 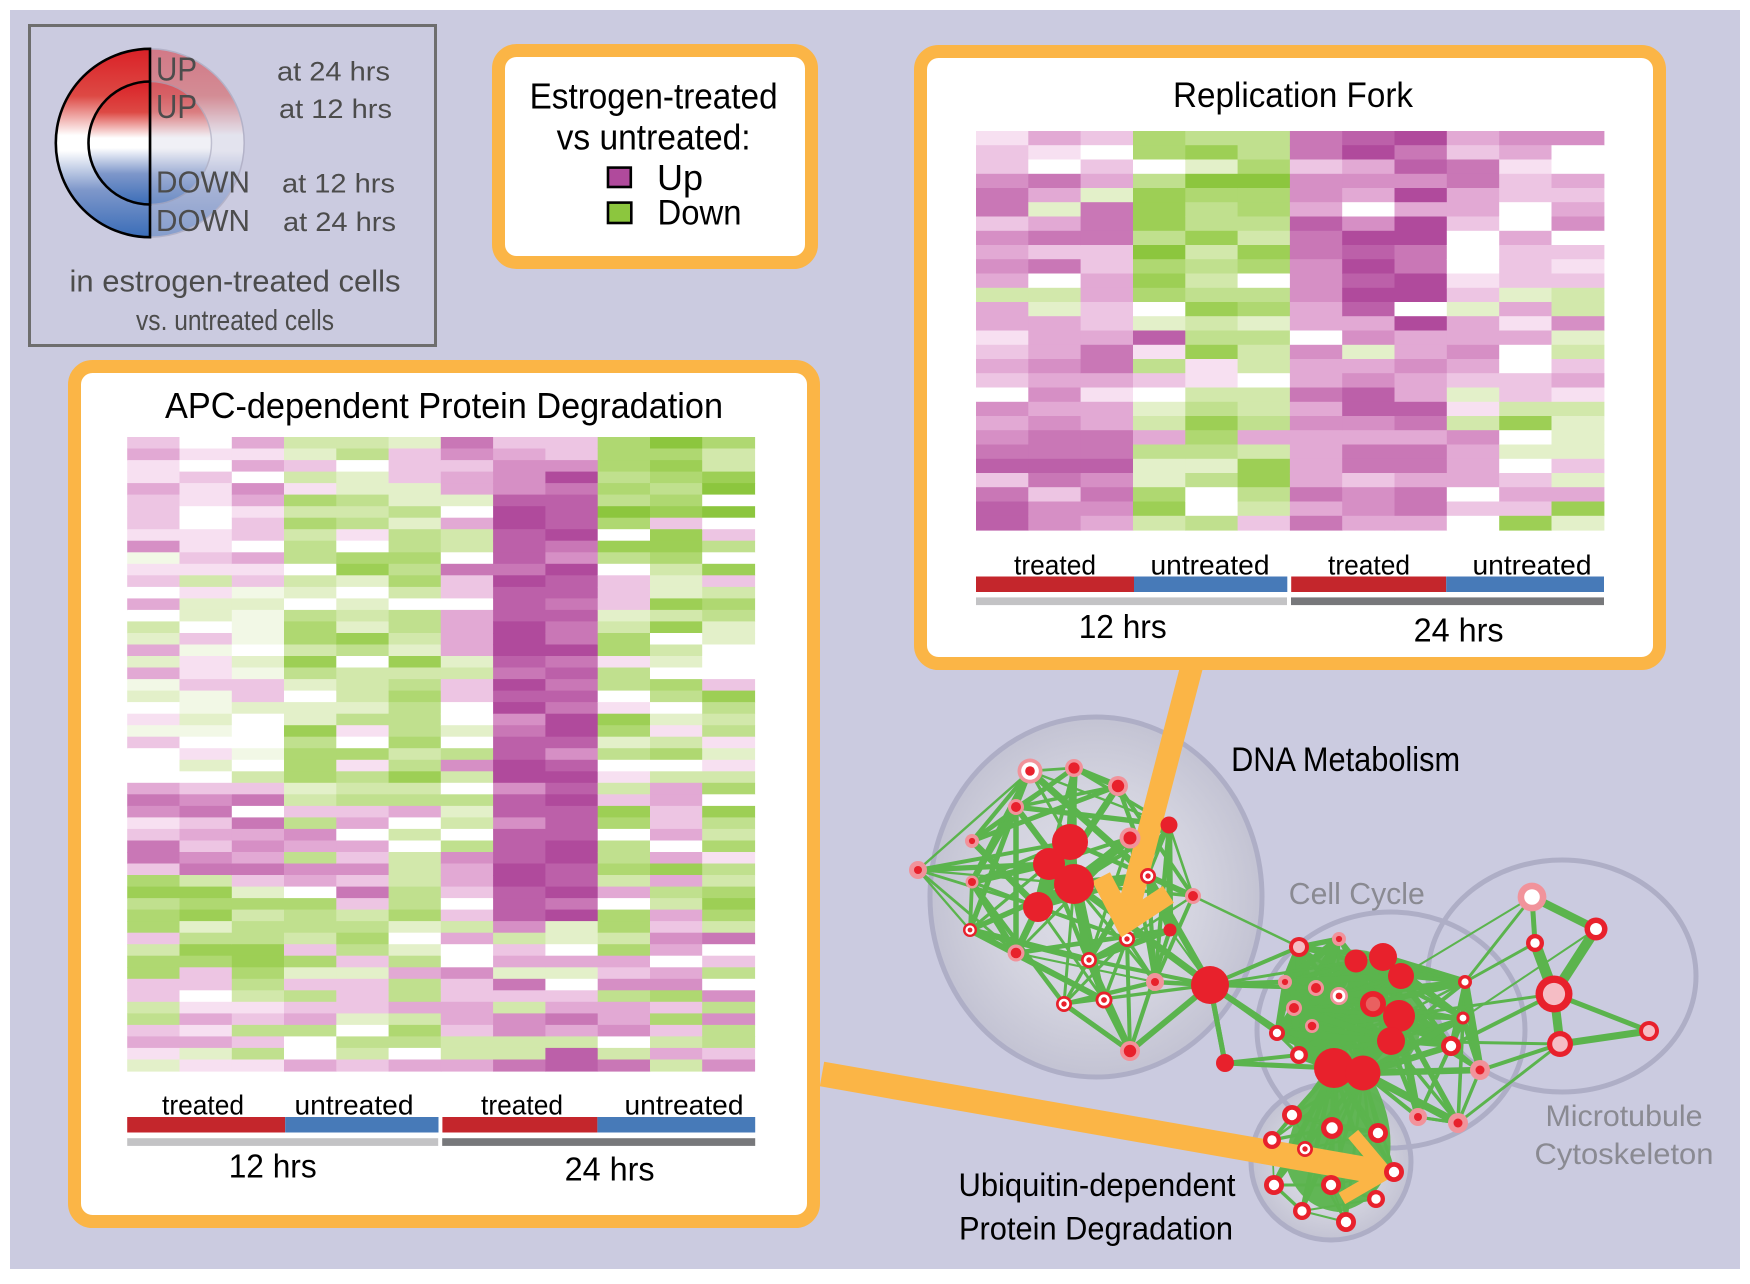 I want to click on svg-text: in estrogen-treated cells, so click(x=235, y=281).